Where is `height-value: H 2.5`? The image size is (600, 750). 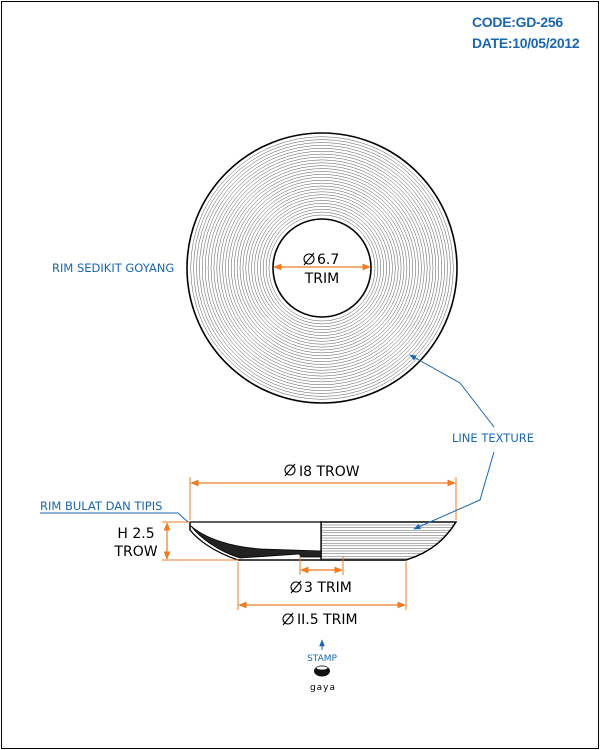
height-value: H 2.5 is located at coordinates (135, 534).